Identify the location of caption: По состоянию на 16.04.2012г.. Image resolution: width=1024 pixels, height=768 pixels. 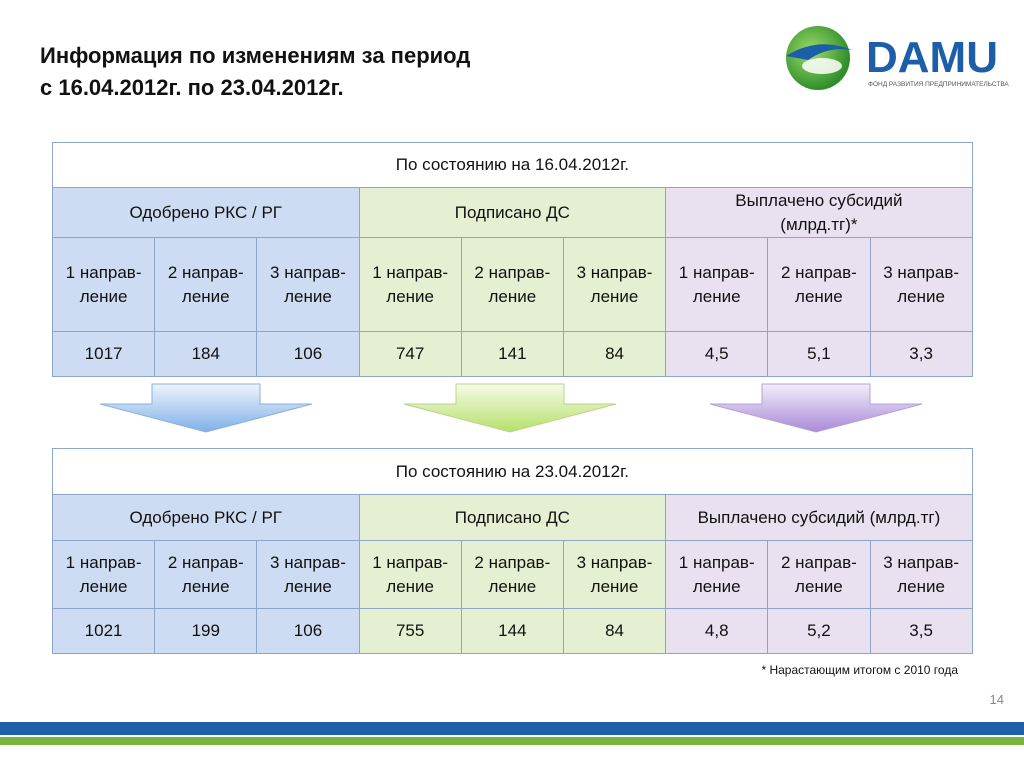
(512, 165).